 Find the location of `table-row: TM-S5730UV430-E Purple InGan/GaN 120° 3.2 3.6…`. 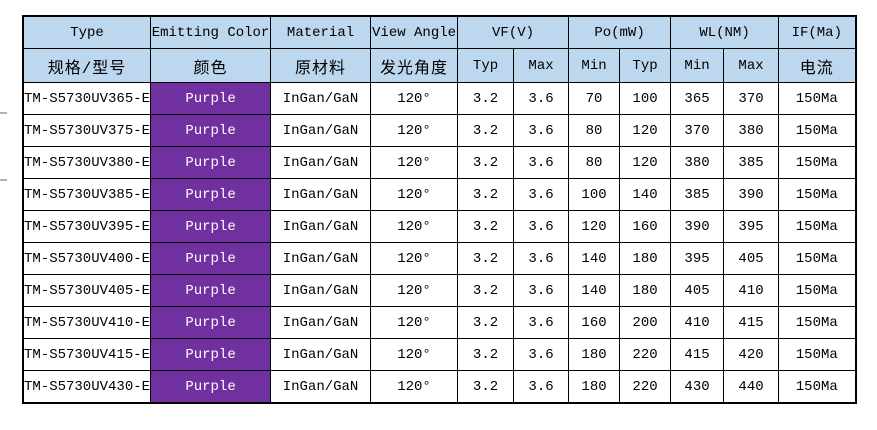

table-row: TM-S5730UV430-E Purple InGan/GaN 120° 3.2 3.6… is located at coordinates (439, 387).